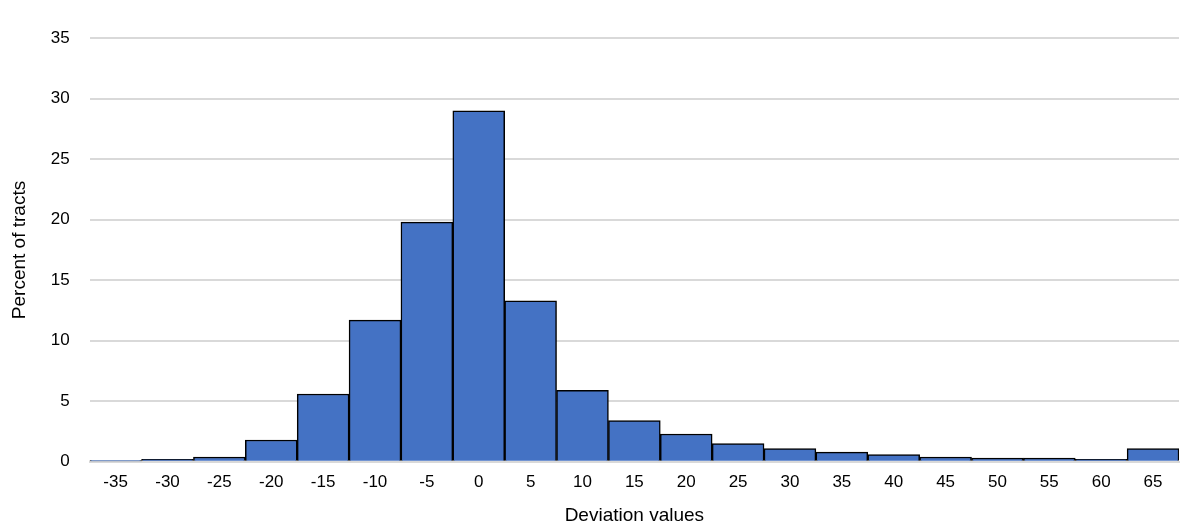 This screenshot has height=529, width=1189. What do you see at coordinates (18, 250) in the screenshot?
I see `y-axis-title: Percent of tracts` at bounding box center [18, 250].